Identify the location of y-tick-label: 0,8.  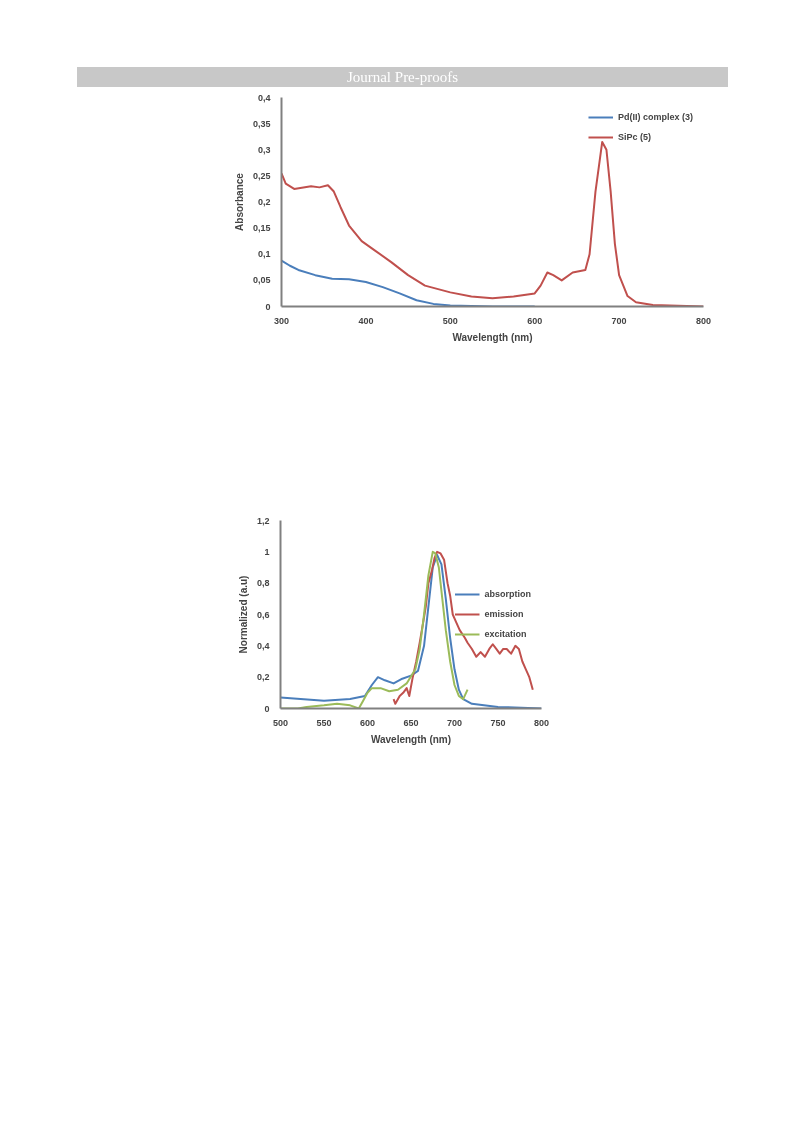
(263, 583).